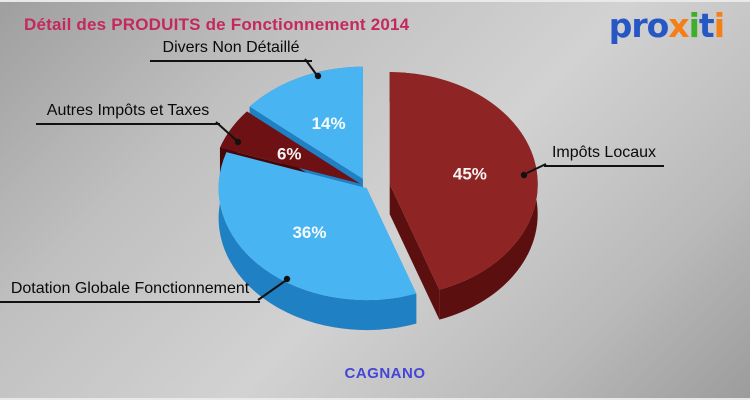  I want to click on proxiti-logo: proxiti, so click(666, 25).